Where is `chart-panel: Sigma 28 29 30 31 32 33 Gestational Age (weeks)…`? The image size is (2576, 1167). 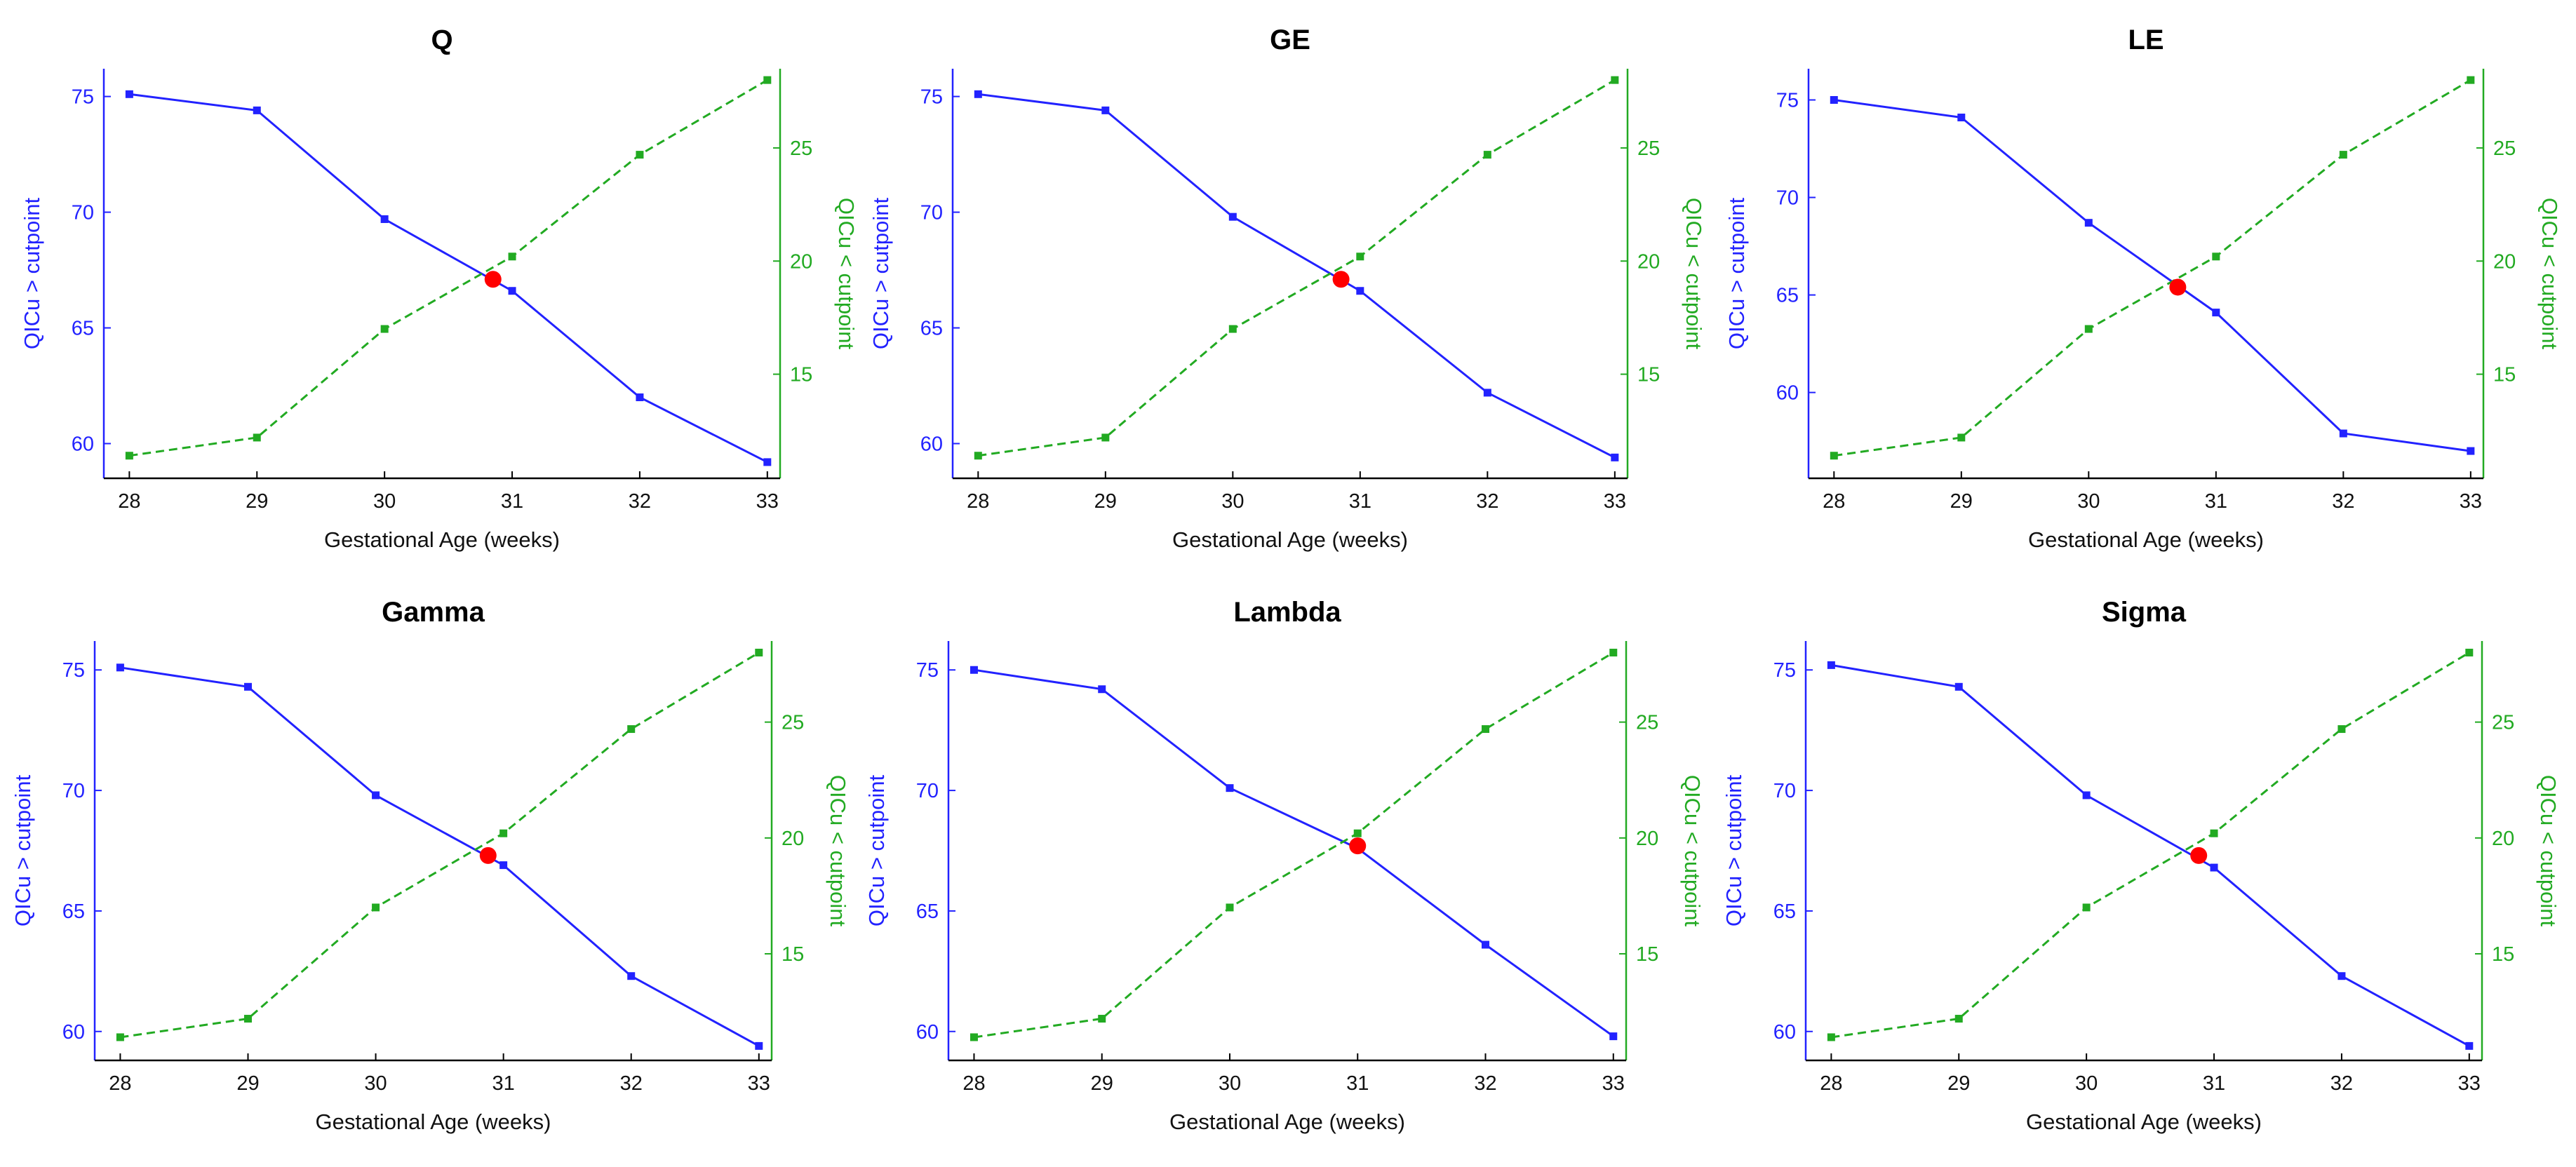
chart-panel: Sigma 28 29 30 31 32 33 Gestational Age (weeks)… is located at coordinates (2141, 865).